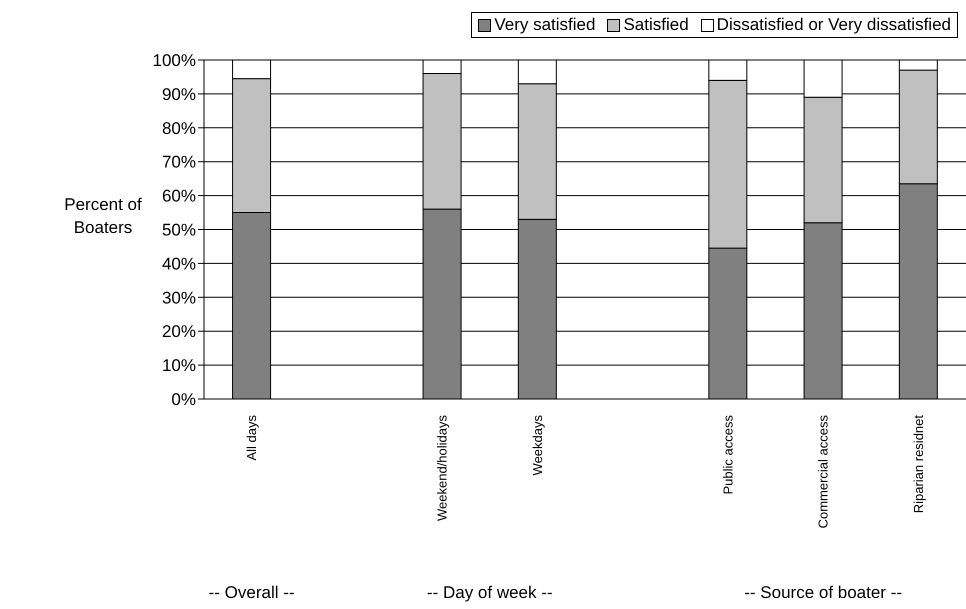  Describe the element at coordinates (179, 94) in the screenshot. I see `y-tick-label: 90%` at that location.